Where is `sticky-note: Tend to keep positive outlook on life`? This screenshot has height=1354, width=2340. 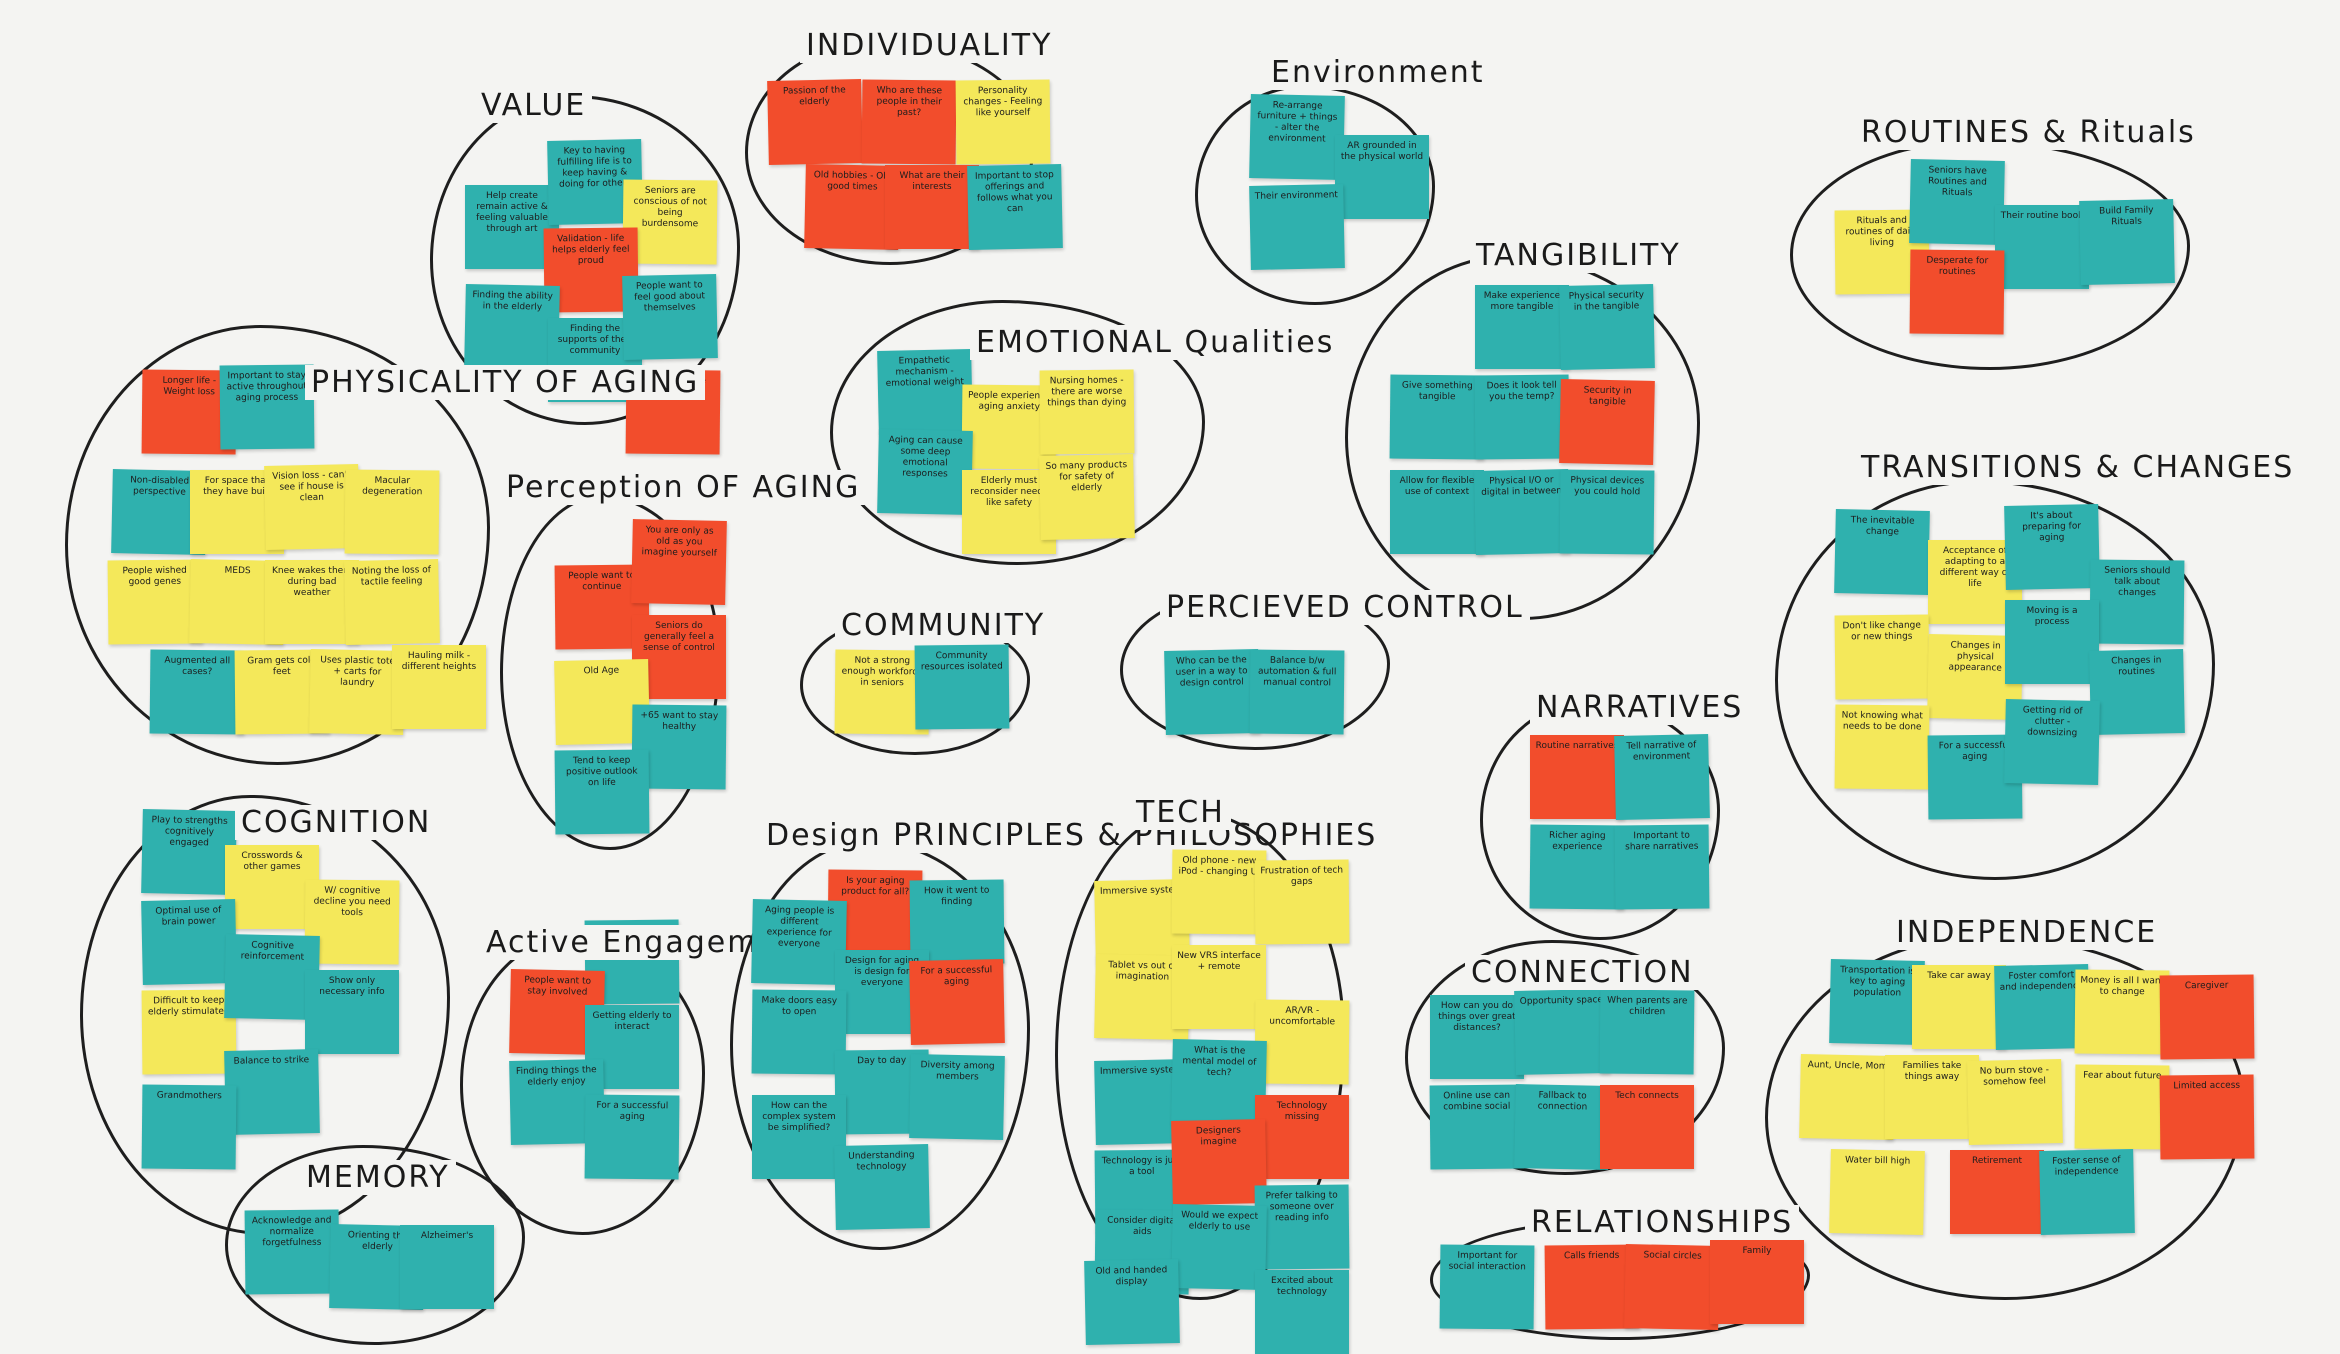
sticky-note: Tend to keep positive outlook on life is located at coordinates (602, 792).